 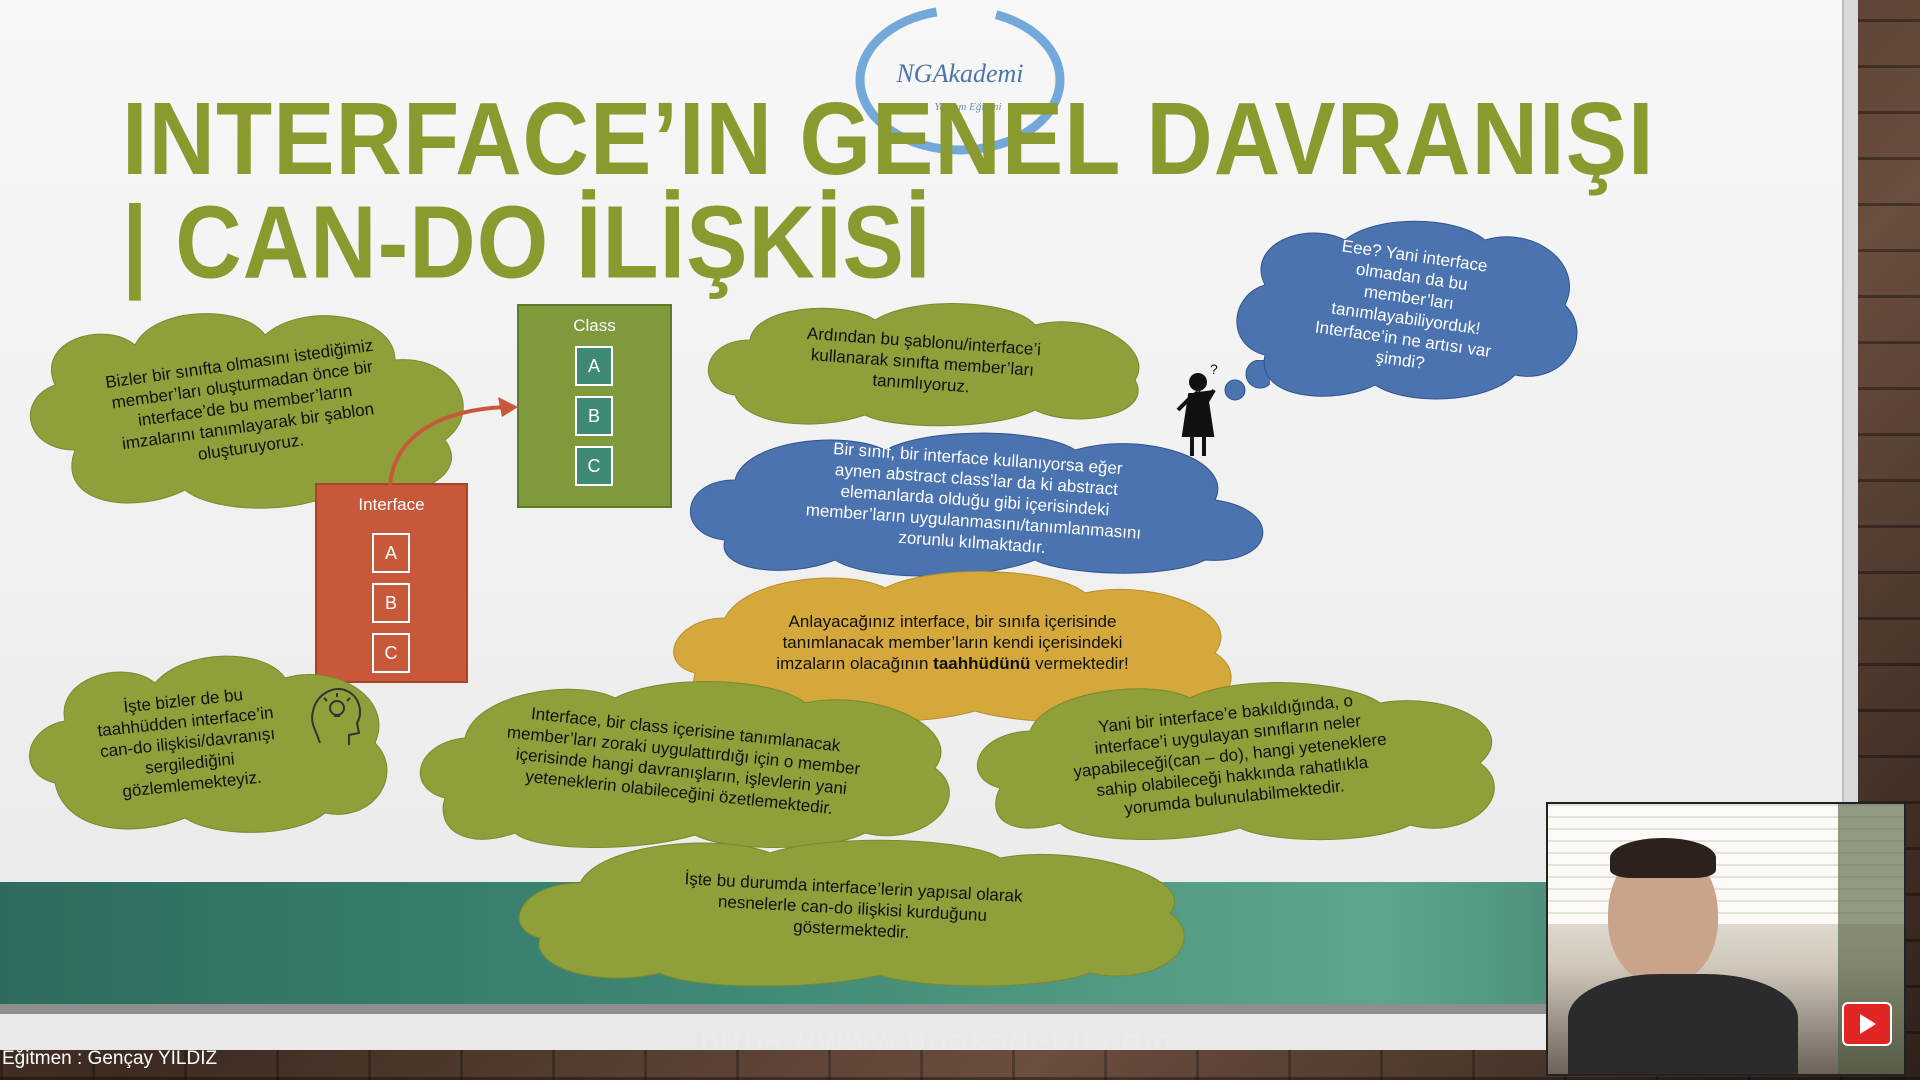 What do you see at coordinates (594, 466) in the screenshot?
I see `class-member-c: C` at bounding box center [594, 466].